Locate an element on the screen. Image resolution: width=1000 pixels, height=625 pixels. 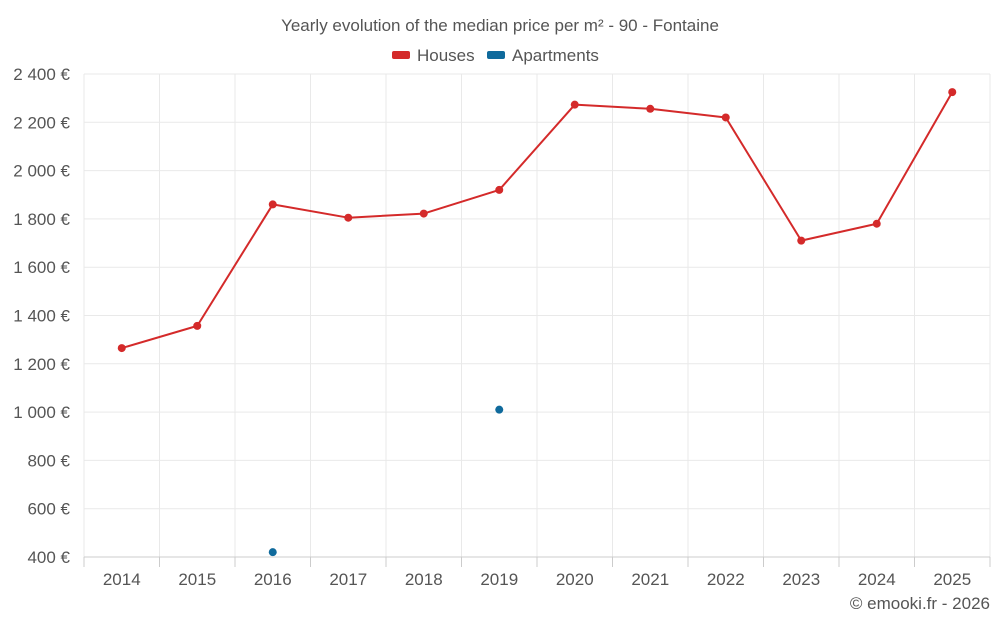
x-tick-label: 2023 is located at coordinates (801, 579).